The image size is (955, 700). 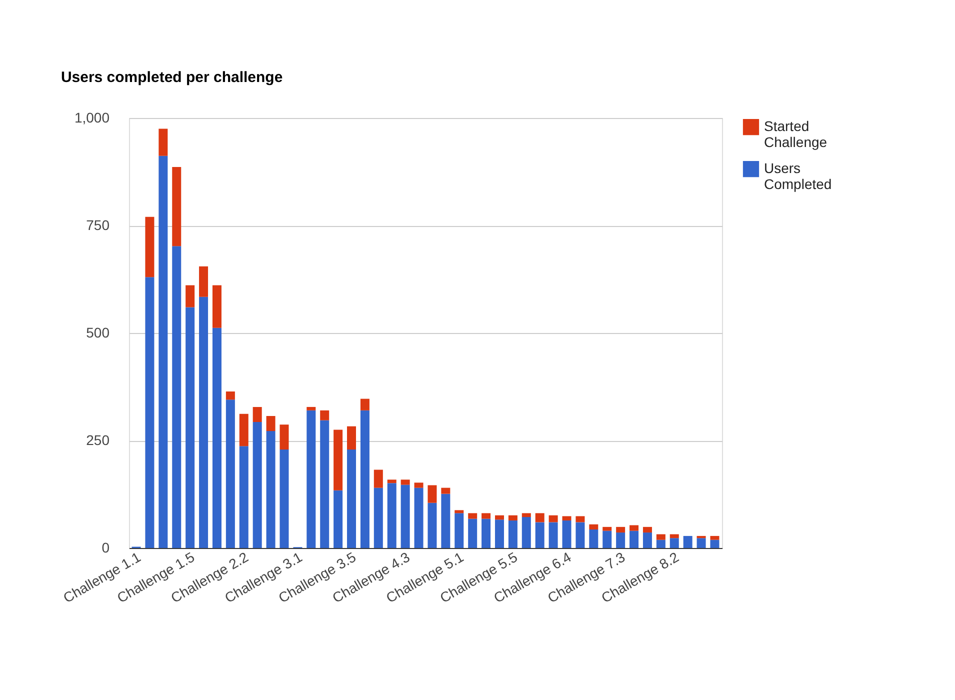 What do you see at coordinates (98, 332) in the screenshot?
I see `y-tick-label: 500` at bounding box center [98, 332].